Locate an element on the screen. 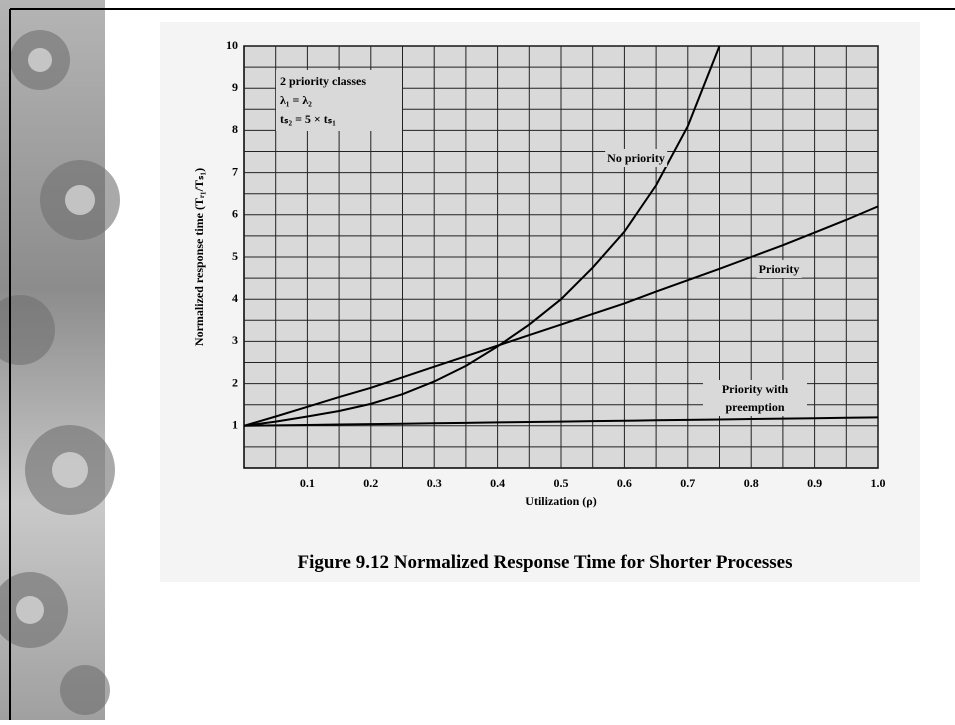 The image size is (955, 725). y-tick-label: 8 is located at coordinates (235, 129).